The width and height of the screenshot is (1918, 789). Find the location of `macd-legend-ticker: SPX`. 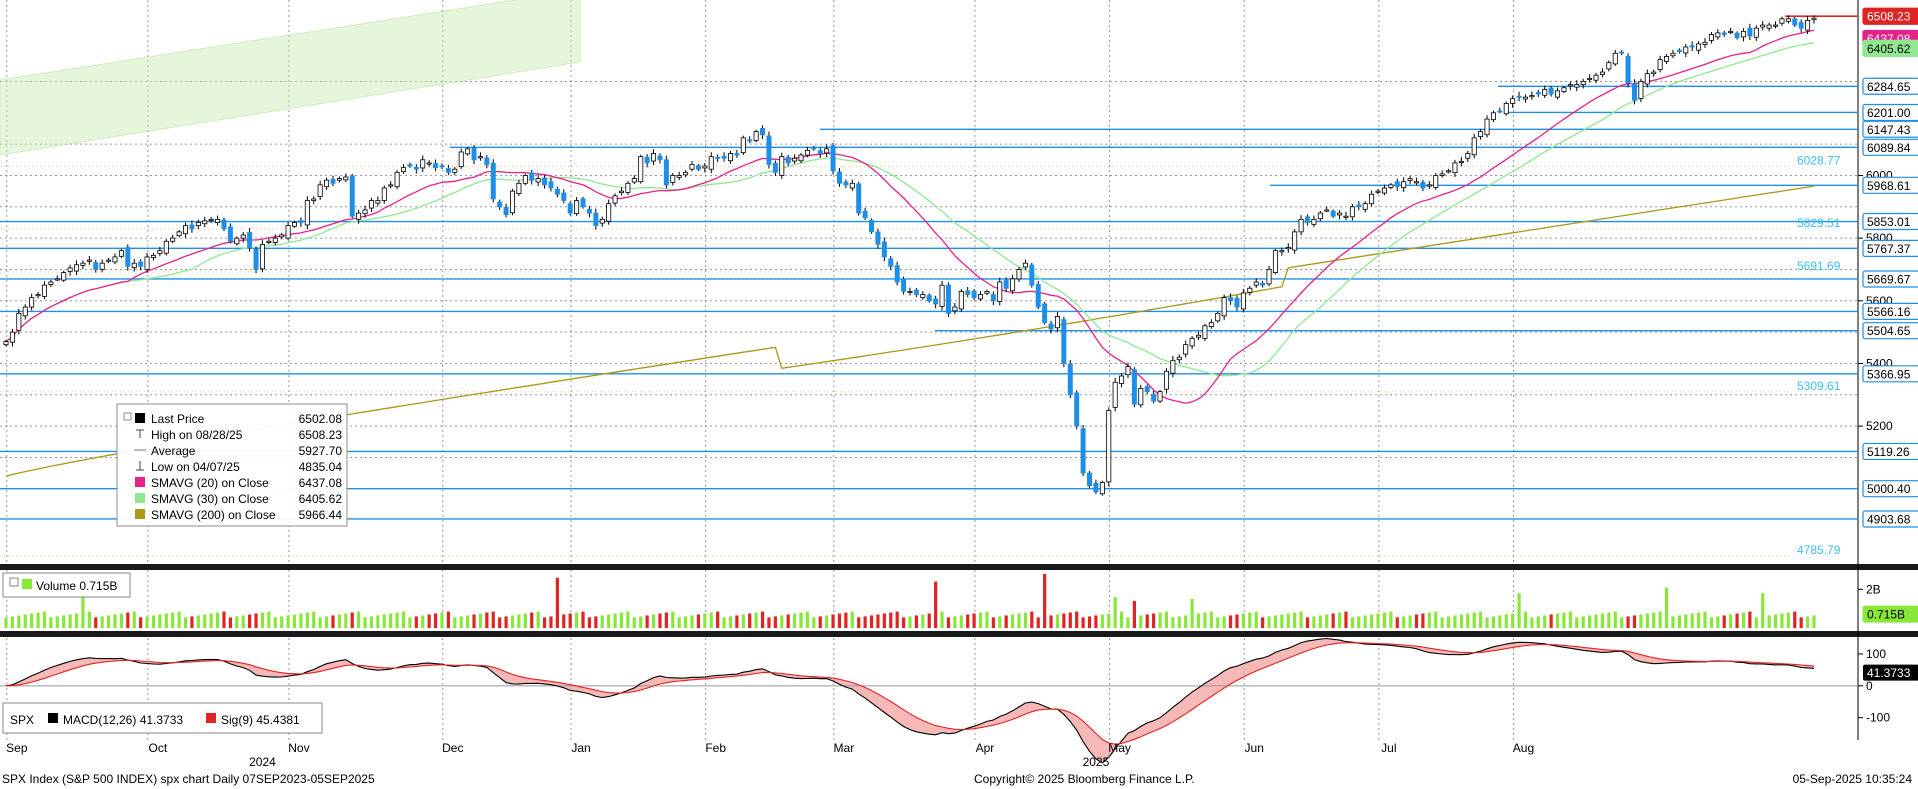

macd-legend-ticker: SPX is located at coordinates (22, 720).